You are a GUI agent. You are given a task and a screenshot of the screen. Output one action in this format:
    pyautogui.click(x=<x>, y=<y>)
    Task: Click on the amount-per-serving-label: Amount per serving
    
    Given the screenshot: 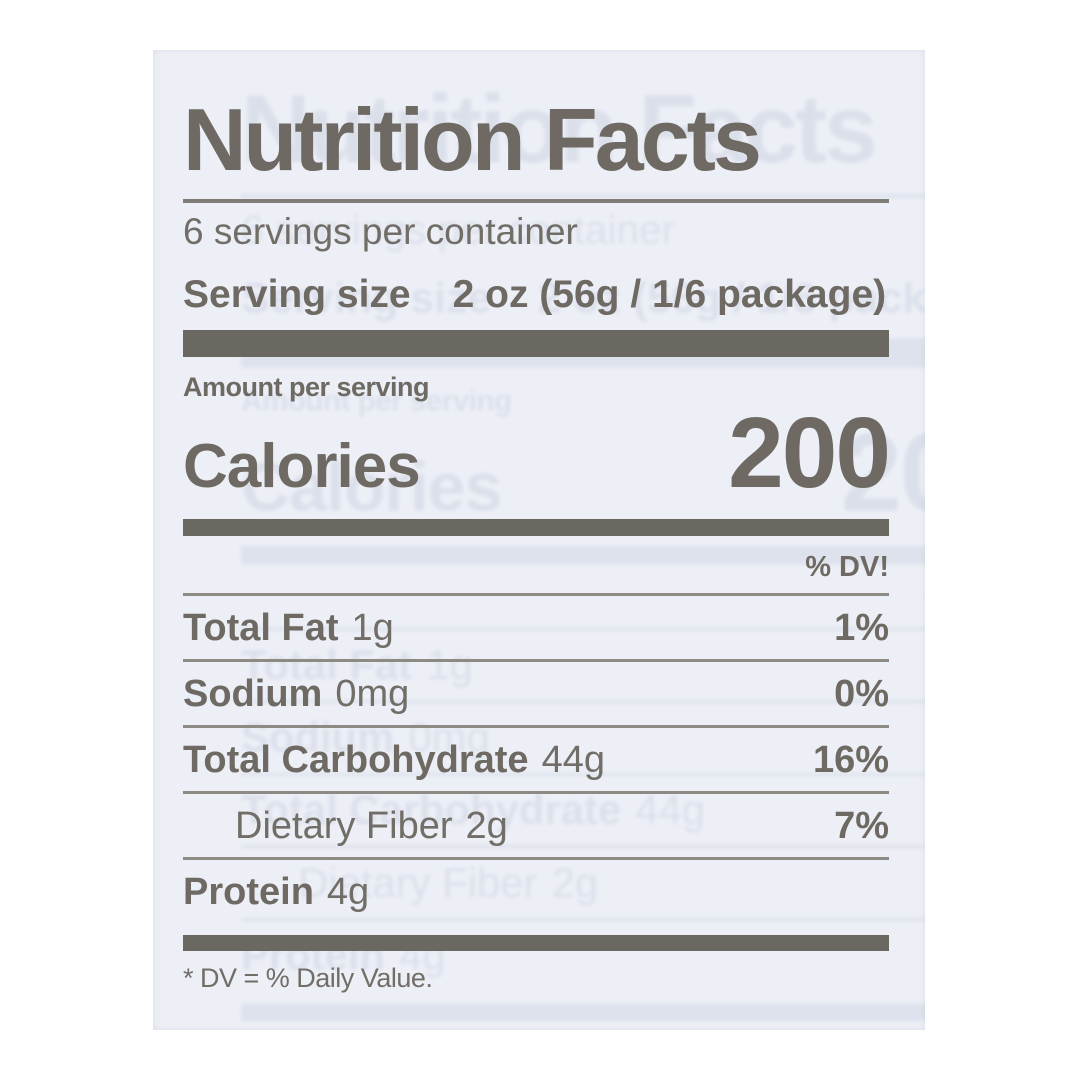 What is the action you would take?
    pyautogui.click(x=306, y=387)
    